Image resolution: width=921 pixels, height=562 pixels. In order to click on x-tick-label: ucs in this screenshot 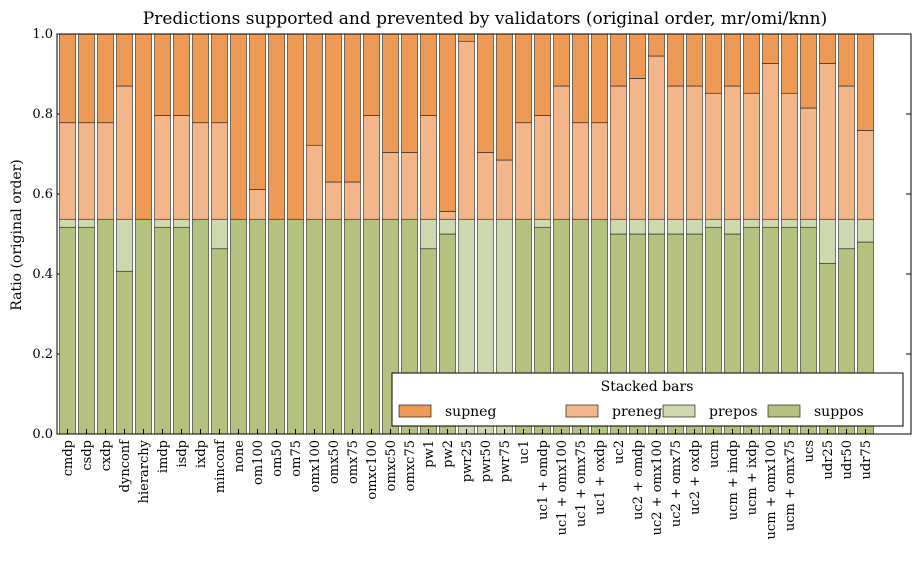, I will do `click(809, 451)`.